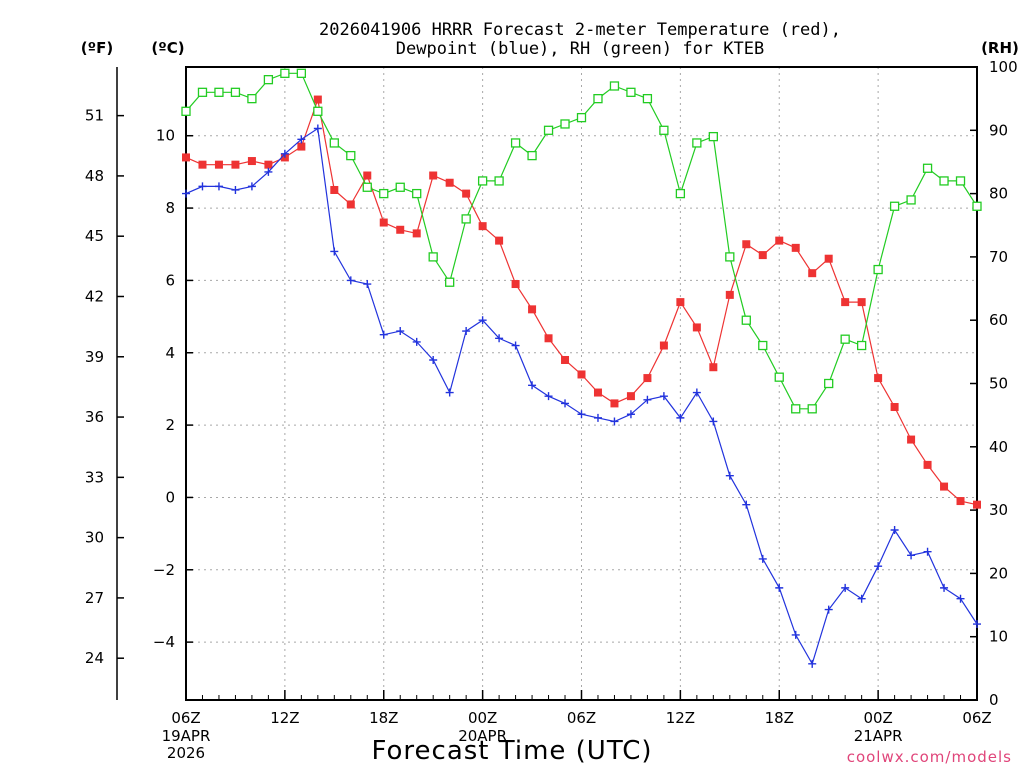  Describe the element at coordinates (94, 116) in the screenshot. I see `fahrenheit-tick-label: 51` at that location.